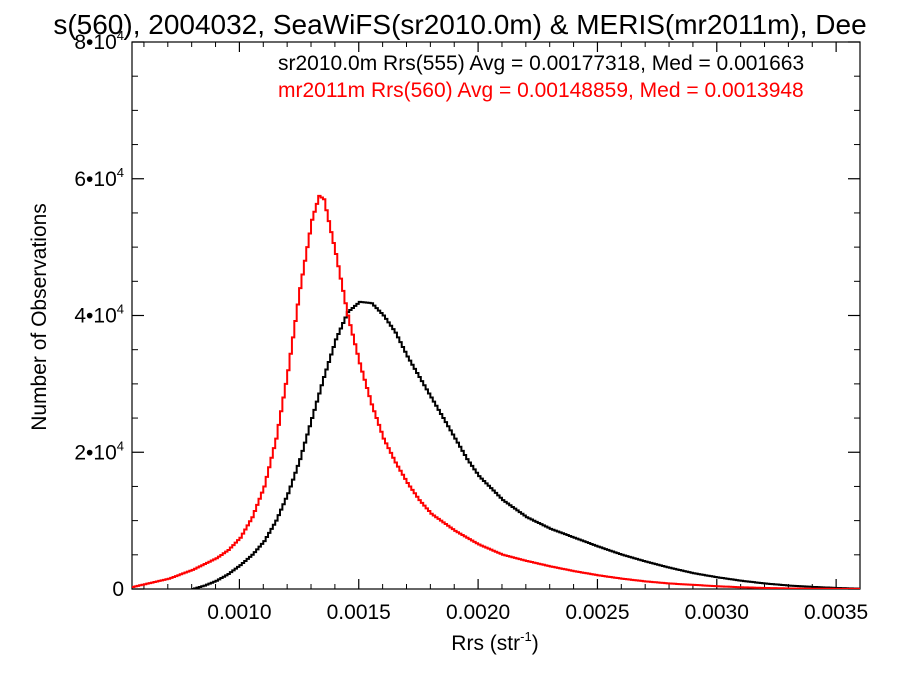 Image resolution: width=900 pixels, height=675 pixels. I want to click on y-tick-label-main: 4•10, so click(95, 316).